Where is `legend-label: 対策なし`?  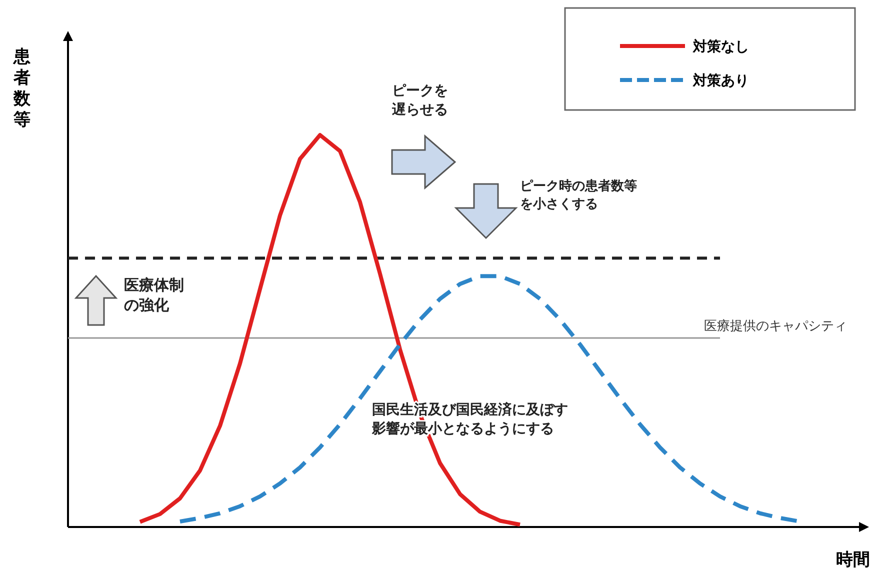 legend-label: 対策なし is located at coordinates (720, 46).